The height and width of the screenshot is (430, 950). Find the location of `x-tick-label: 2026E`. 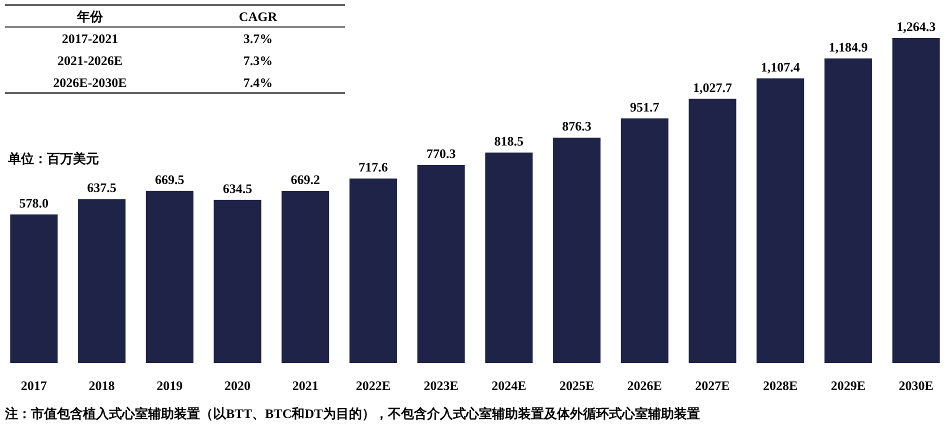

x-tick-label: 2026E is located at coordinates (644, 385).